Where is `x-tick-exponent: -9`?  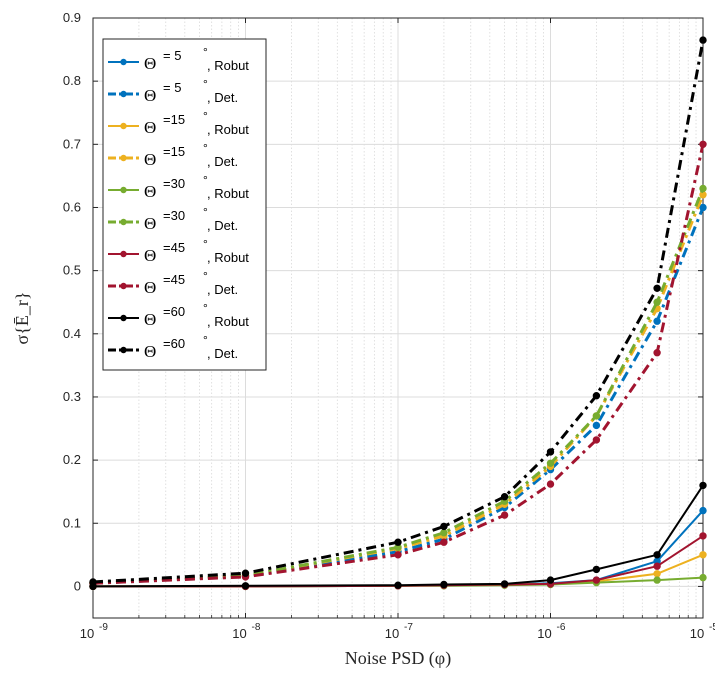
x-tick-exponent: -9 is located at coordinates (103, 627).